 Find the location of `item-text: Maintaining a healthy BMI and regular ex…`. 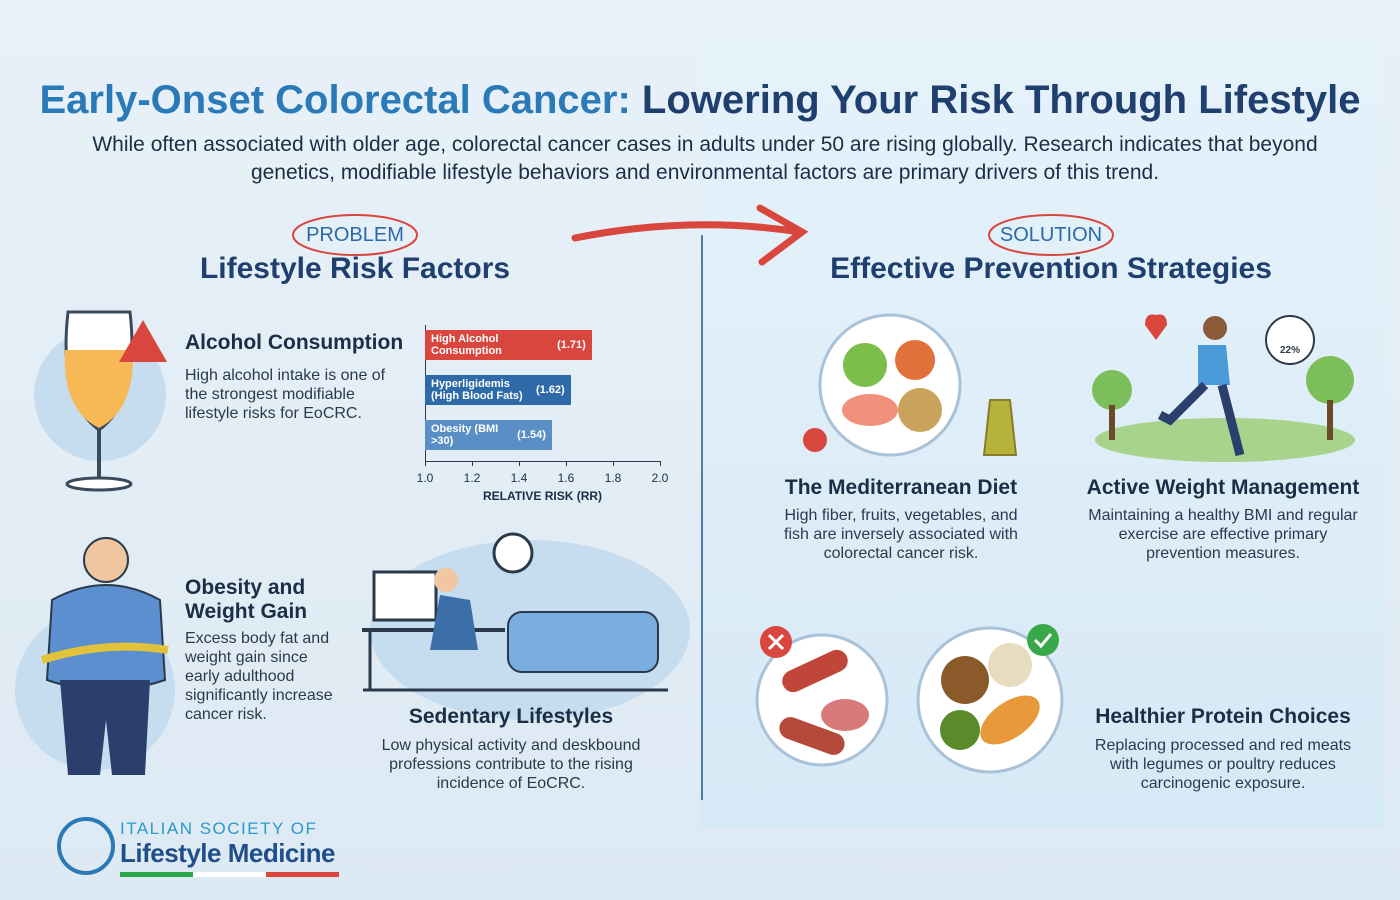

item-text: Maintaining a healthy BMI and regular ex… is located at coordinates (1223, 534).